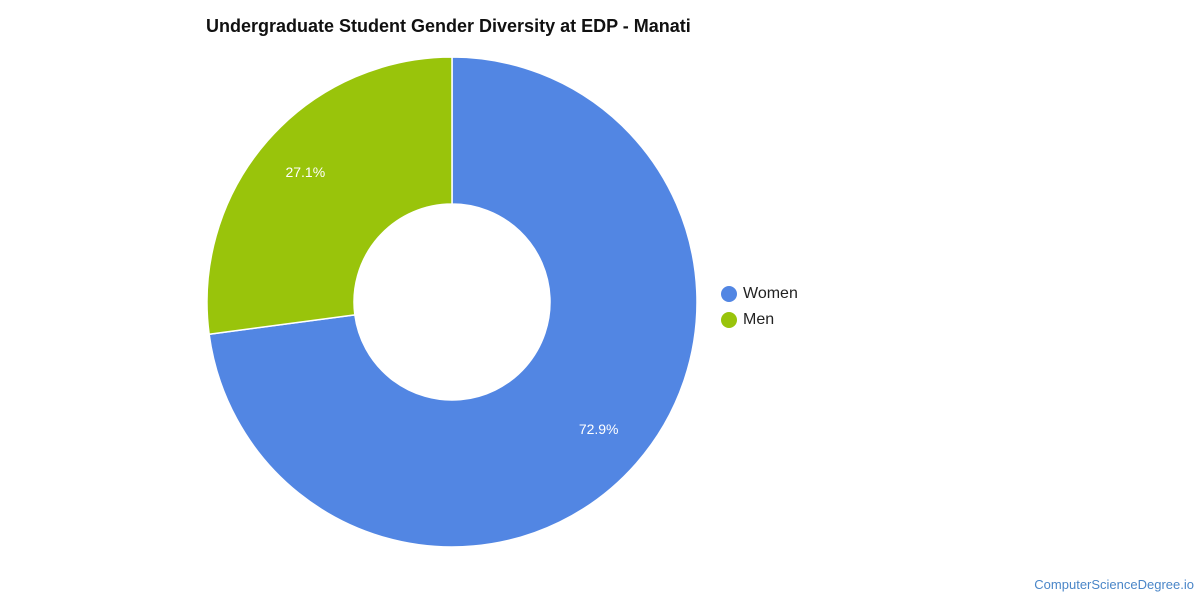  Describe the element at coordinates (729, 294) in the screenshot. I see `legend-swatch-women` at that location.